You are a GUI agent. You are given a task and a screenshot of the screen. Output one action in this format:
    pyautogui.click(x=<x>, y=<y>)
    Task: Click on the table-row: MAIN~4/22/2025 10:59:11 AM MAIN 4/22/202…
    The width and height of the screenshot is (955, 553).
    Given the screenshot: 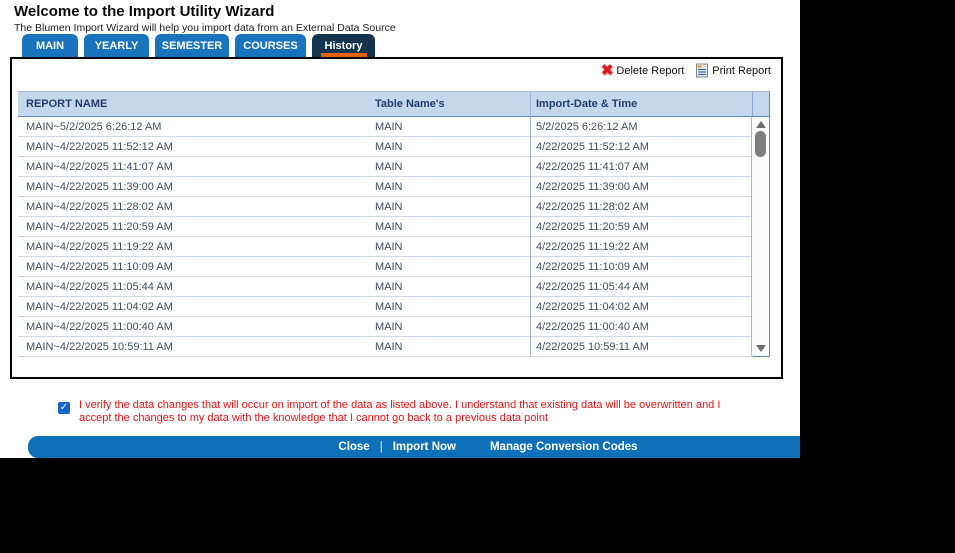 What is the action you would take?
    pyautogui.click(x=385, y=347)
    